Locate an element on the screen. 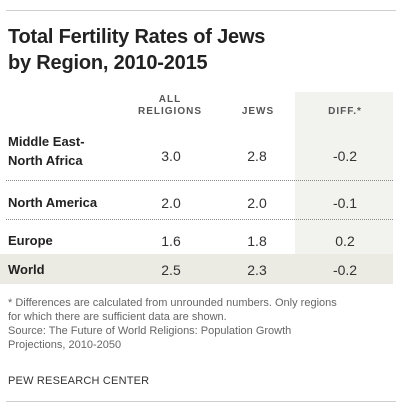 The image size is (402, 413). title-line-2: by Region, 2010-2015 is located at coordinates (108, 63).